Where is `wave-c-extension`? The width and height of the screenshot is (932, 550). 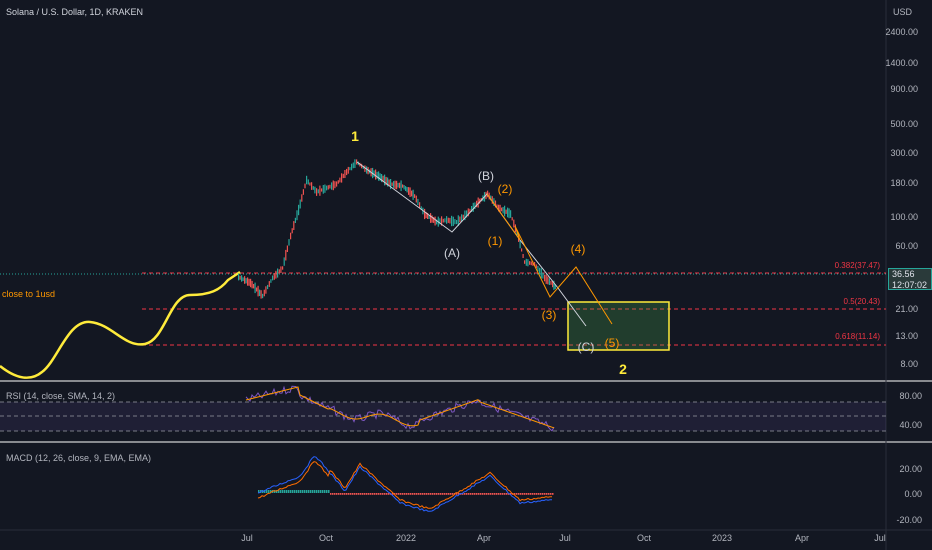
wave-c-extension is located at coordinates (572, 307).